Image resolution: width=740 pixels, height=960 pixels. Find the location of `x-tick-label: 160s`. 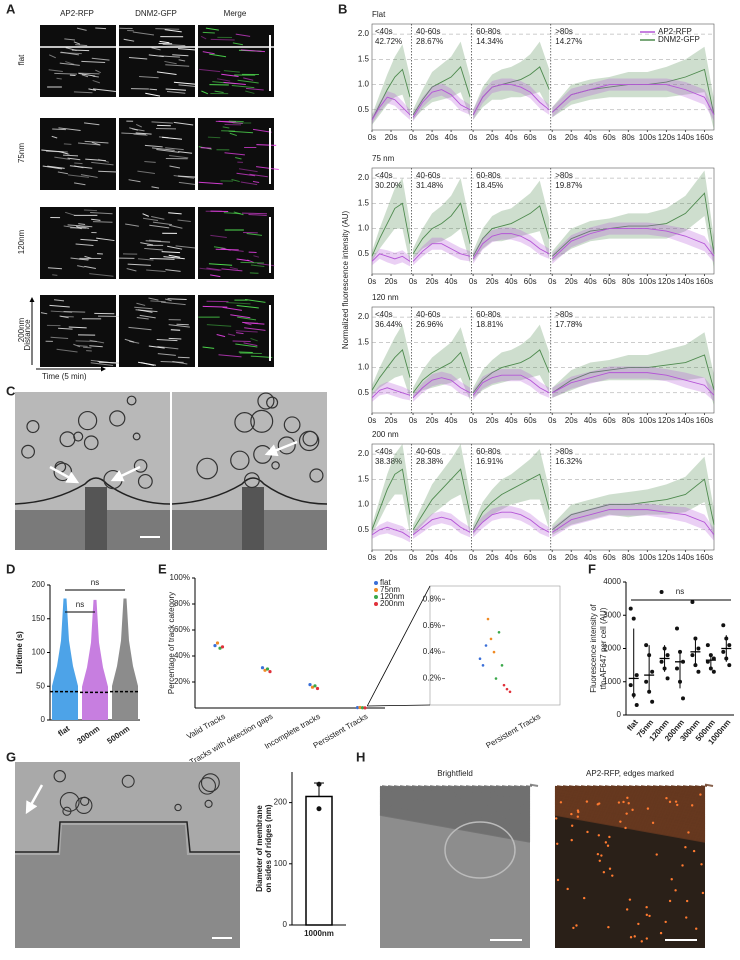

x-tick-label: 160s is located at coordinates (704, 557).